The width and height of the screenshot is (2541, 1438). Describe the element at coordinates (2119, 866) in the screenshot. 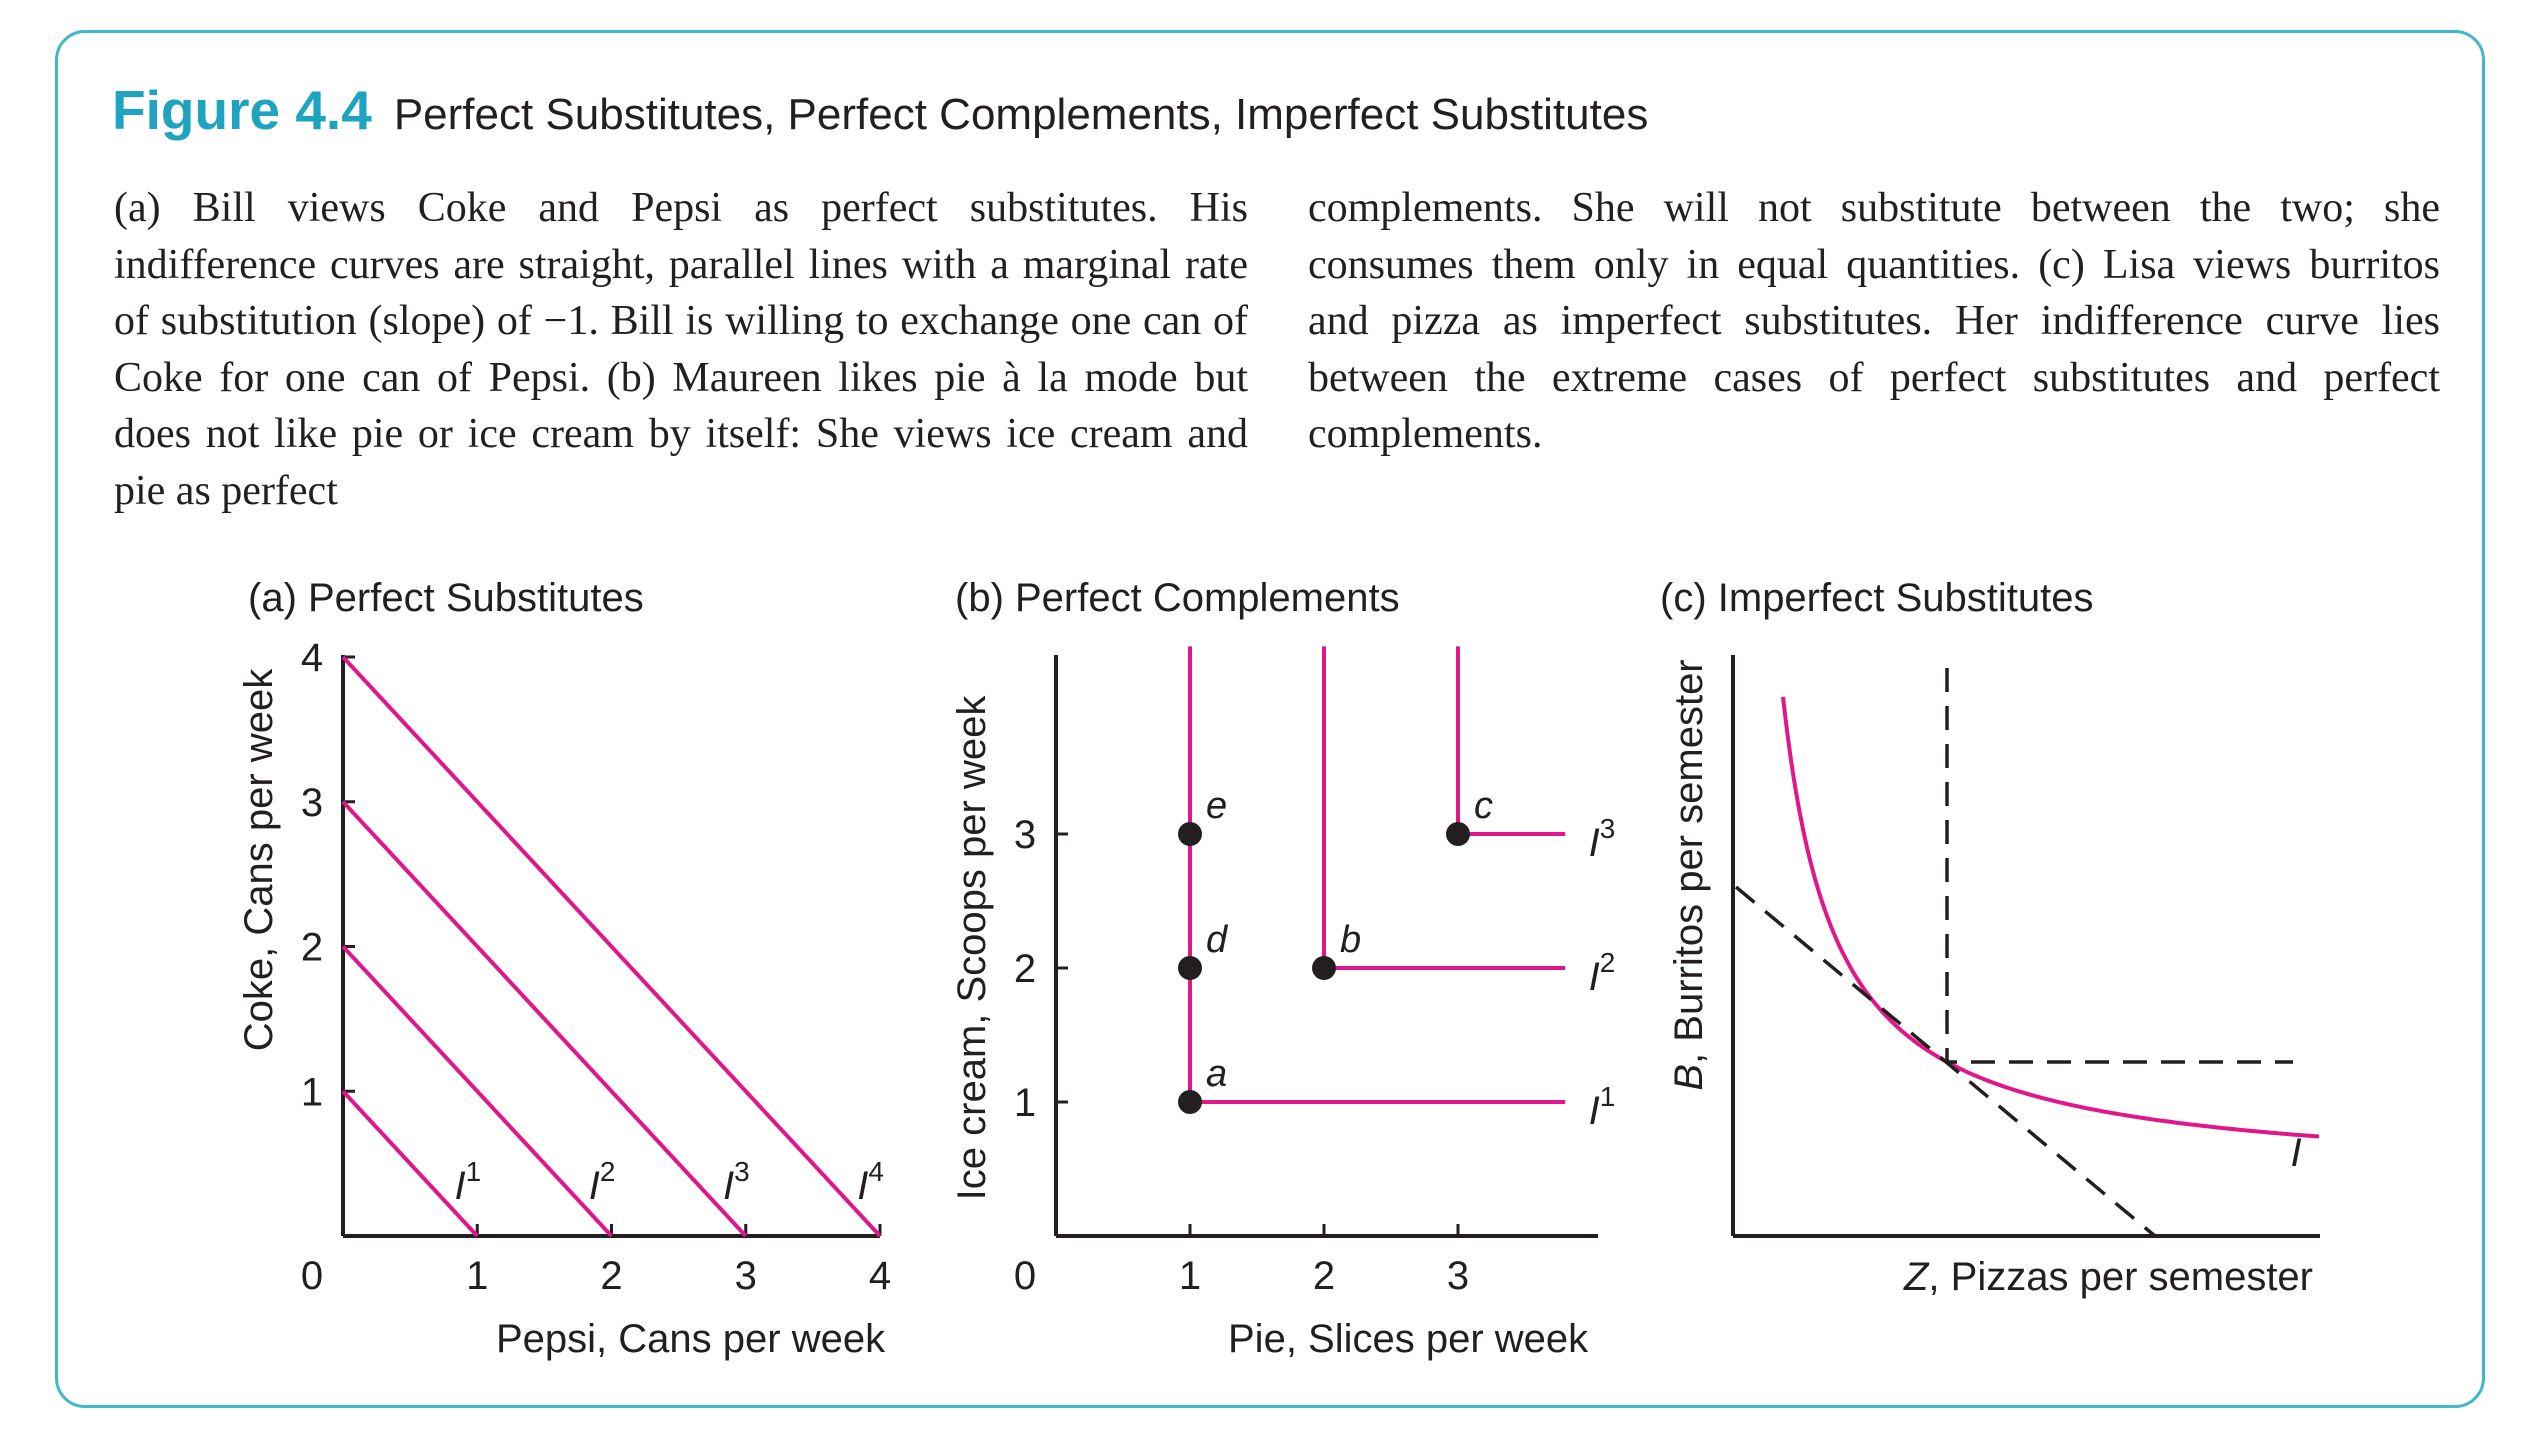

I see `panel-c-perfect-complements-dashed-corner` at that location.